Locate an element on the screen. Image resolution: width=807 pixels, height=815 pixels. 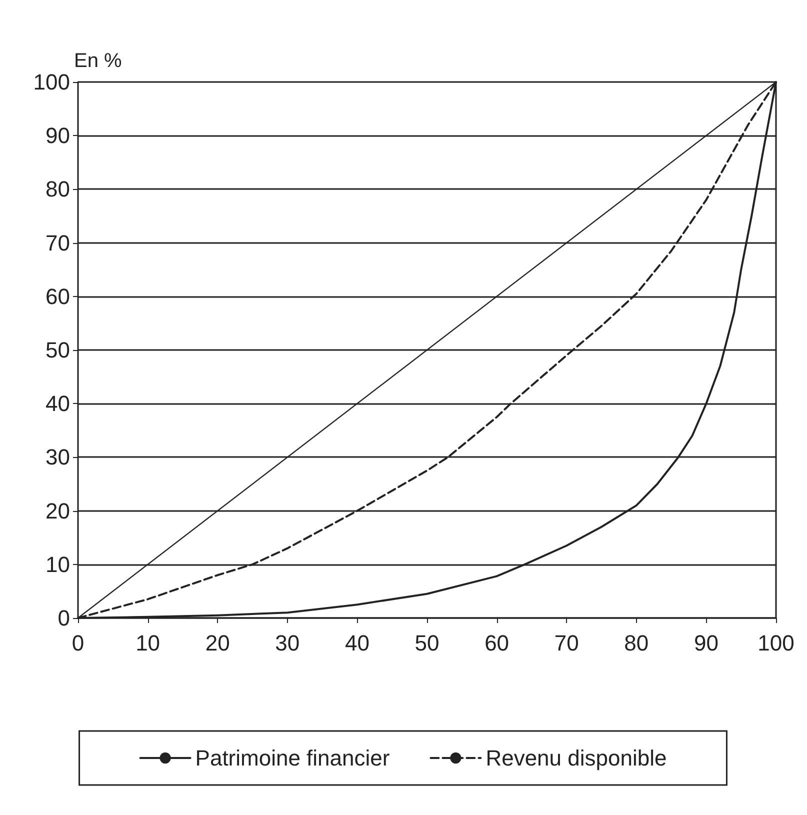
y-tick-label: 100 is located at coordinates (51, 82).